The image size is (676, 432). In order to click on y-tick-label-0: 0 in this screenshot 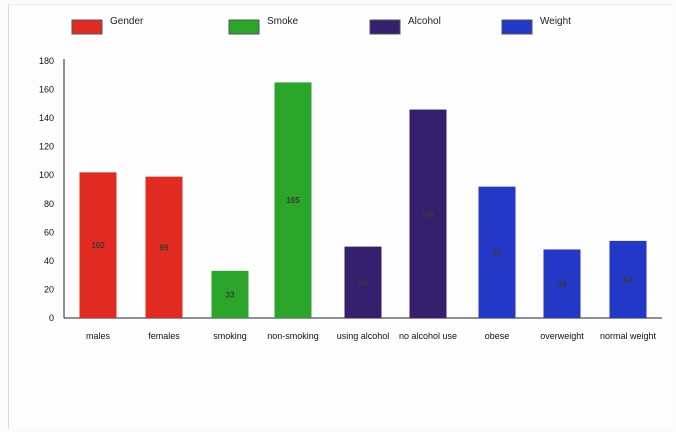, I will do `click(51, 318)`.